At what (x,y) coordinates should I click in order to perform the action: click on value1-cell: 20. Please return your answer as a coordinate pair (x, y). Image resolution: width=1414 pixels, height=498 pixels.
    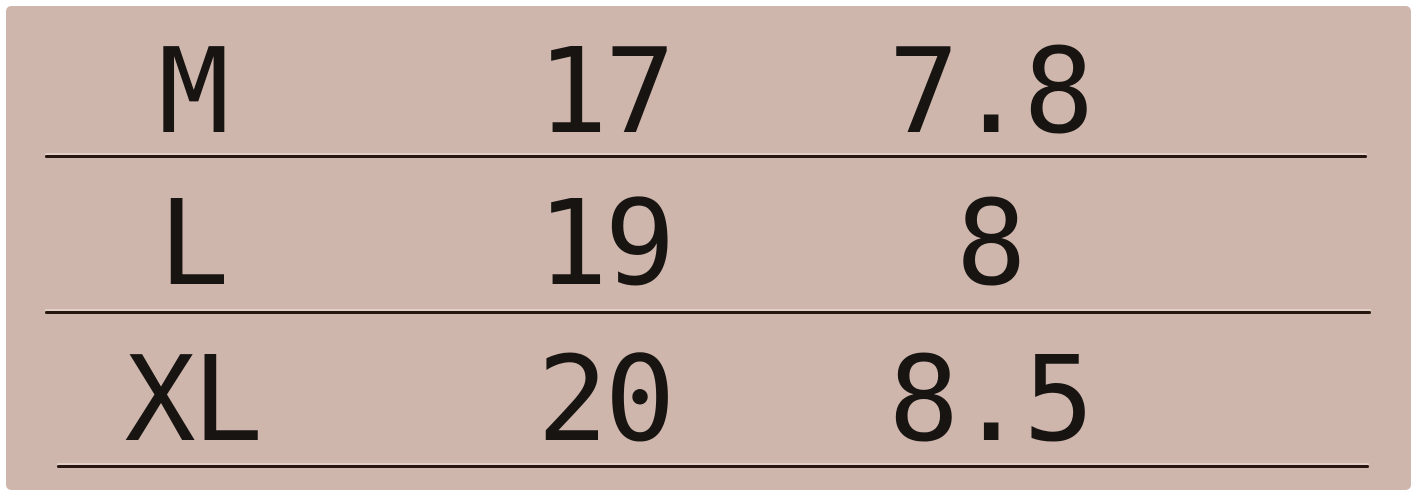
    Looking at the image, I should click on (606, 399).